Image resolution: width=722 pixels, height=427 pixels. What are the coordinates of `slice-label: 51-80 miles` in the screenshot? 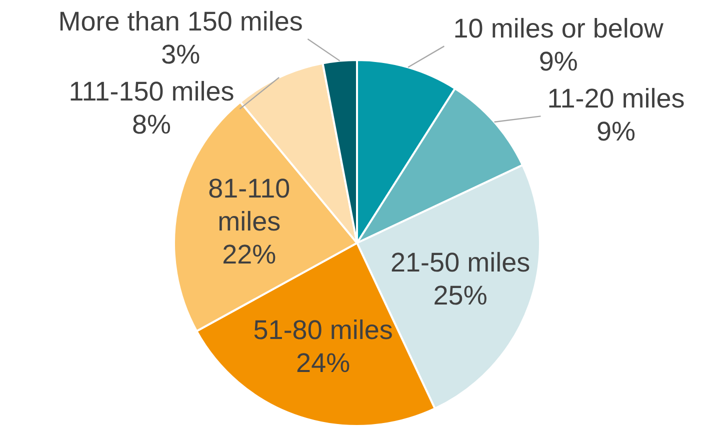 It's located at (323, 329).